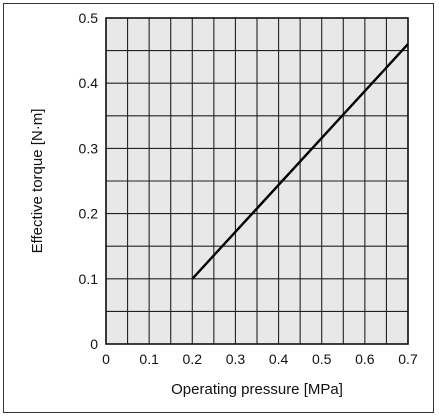 The height and width of the screenshot is (418, 439). What do you see at coordinates (94, 344) in the screenshot?
I see `y-tick-label: 0` at bounding box center [94, 344].